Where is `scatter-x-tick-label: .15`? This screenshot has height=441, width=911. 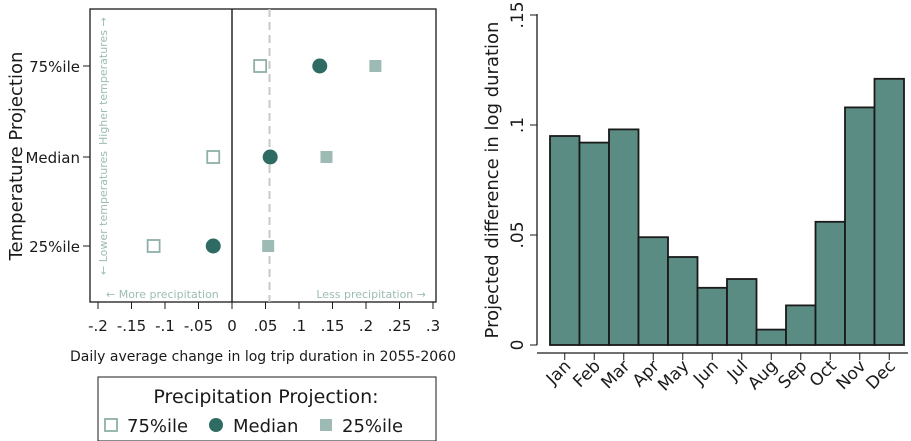 scatter-x-tick-label: .15 is located at coordinates (333, 326).